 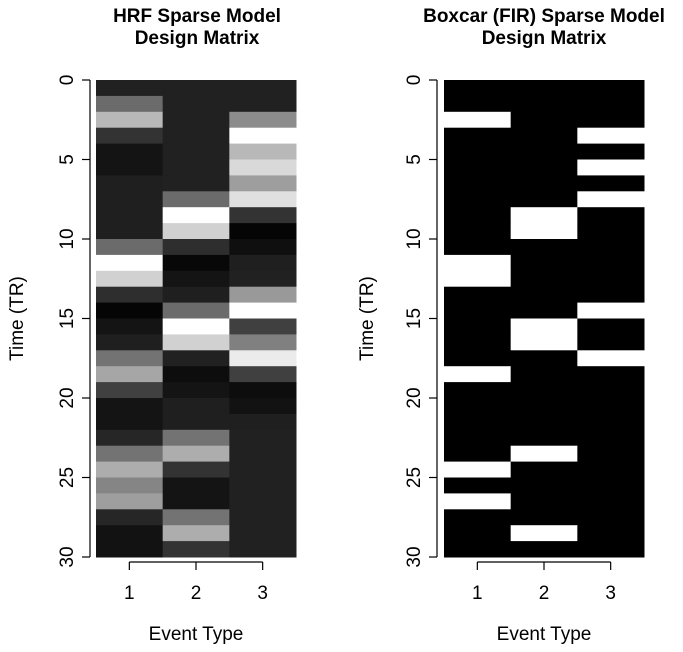 What do you see at coordinates (197, 16) in the screenshot?
I see `chart-title-line: HRF Sparse Model` at bounding box center [197, 16].